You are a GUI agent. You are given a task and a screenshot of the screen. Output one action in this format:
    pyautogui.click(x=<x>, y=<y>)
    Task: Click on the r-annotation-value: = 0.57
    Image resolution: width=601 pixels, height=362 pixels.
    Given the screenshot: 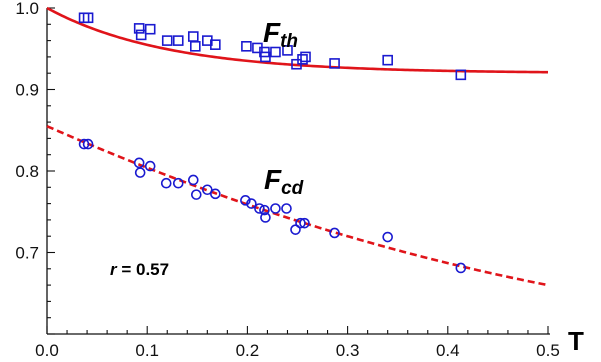 What is the action you would take?
    pyautogui.click(x=143, y=269)
    